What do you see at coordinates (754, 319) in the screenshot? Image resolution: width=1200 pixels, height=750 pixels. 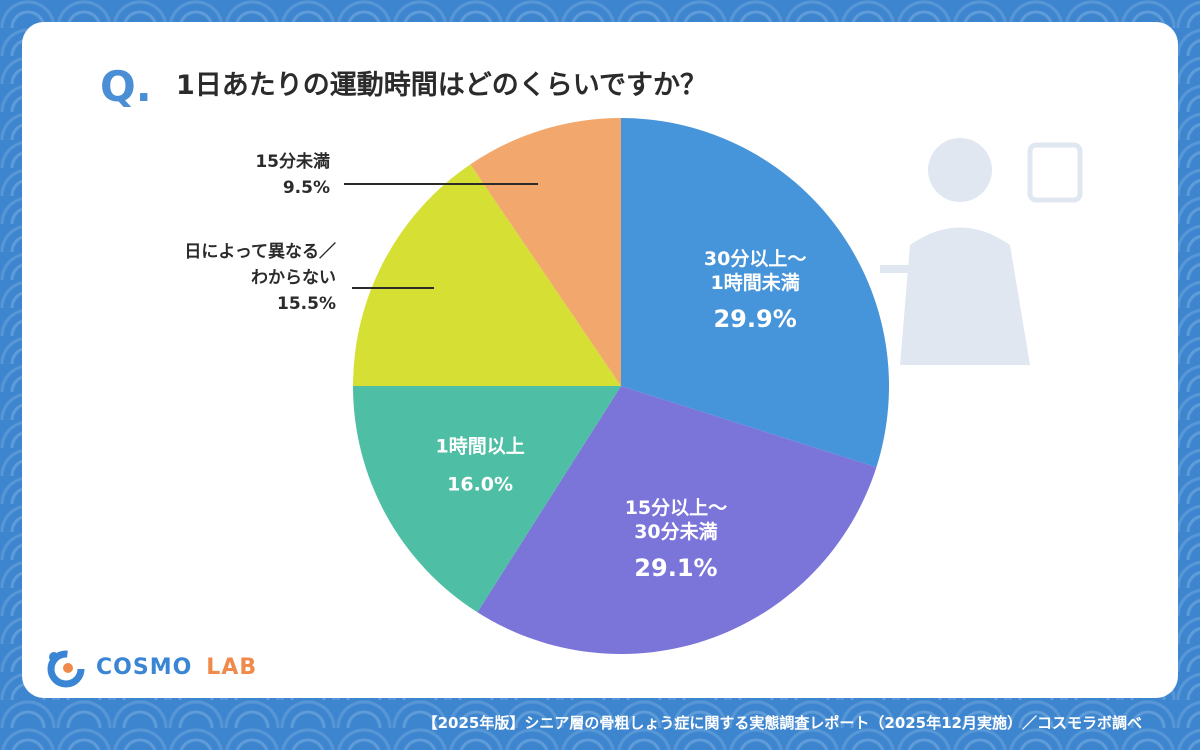 I see `slice-value: 29.9%` at bounding box center [754, 319].